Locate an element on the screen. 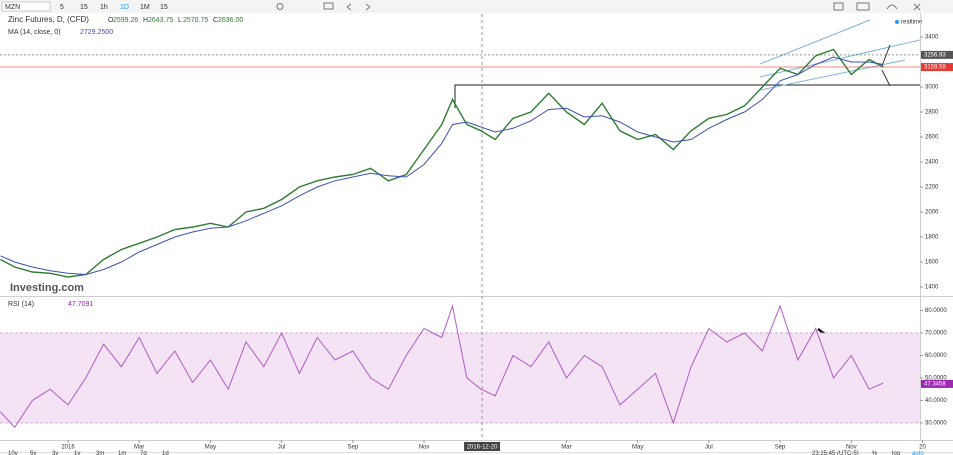 The width and height of the screenshot is (953, 455). y-tick-label: 2800 is located at coordinates (932, 113).